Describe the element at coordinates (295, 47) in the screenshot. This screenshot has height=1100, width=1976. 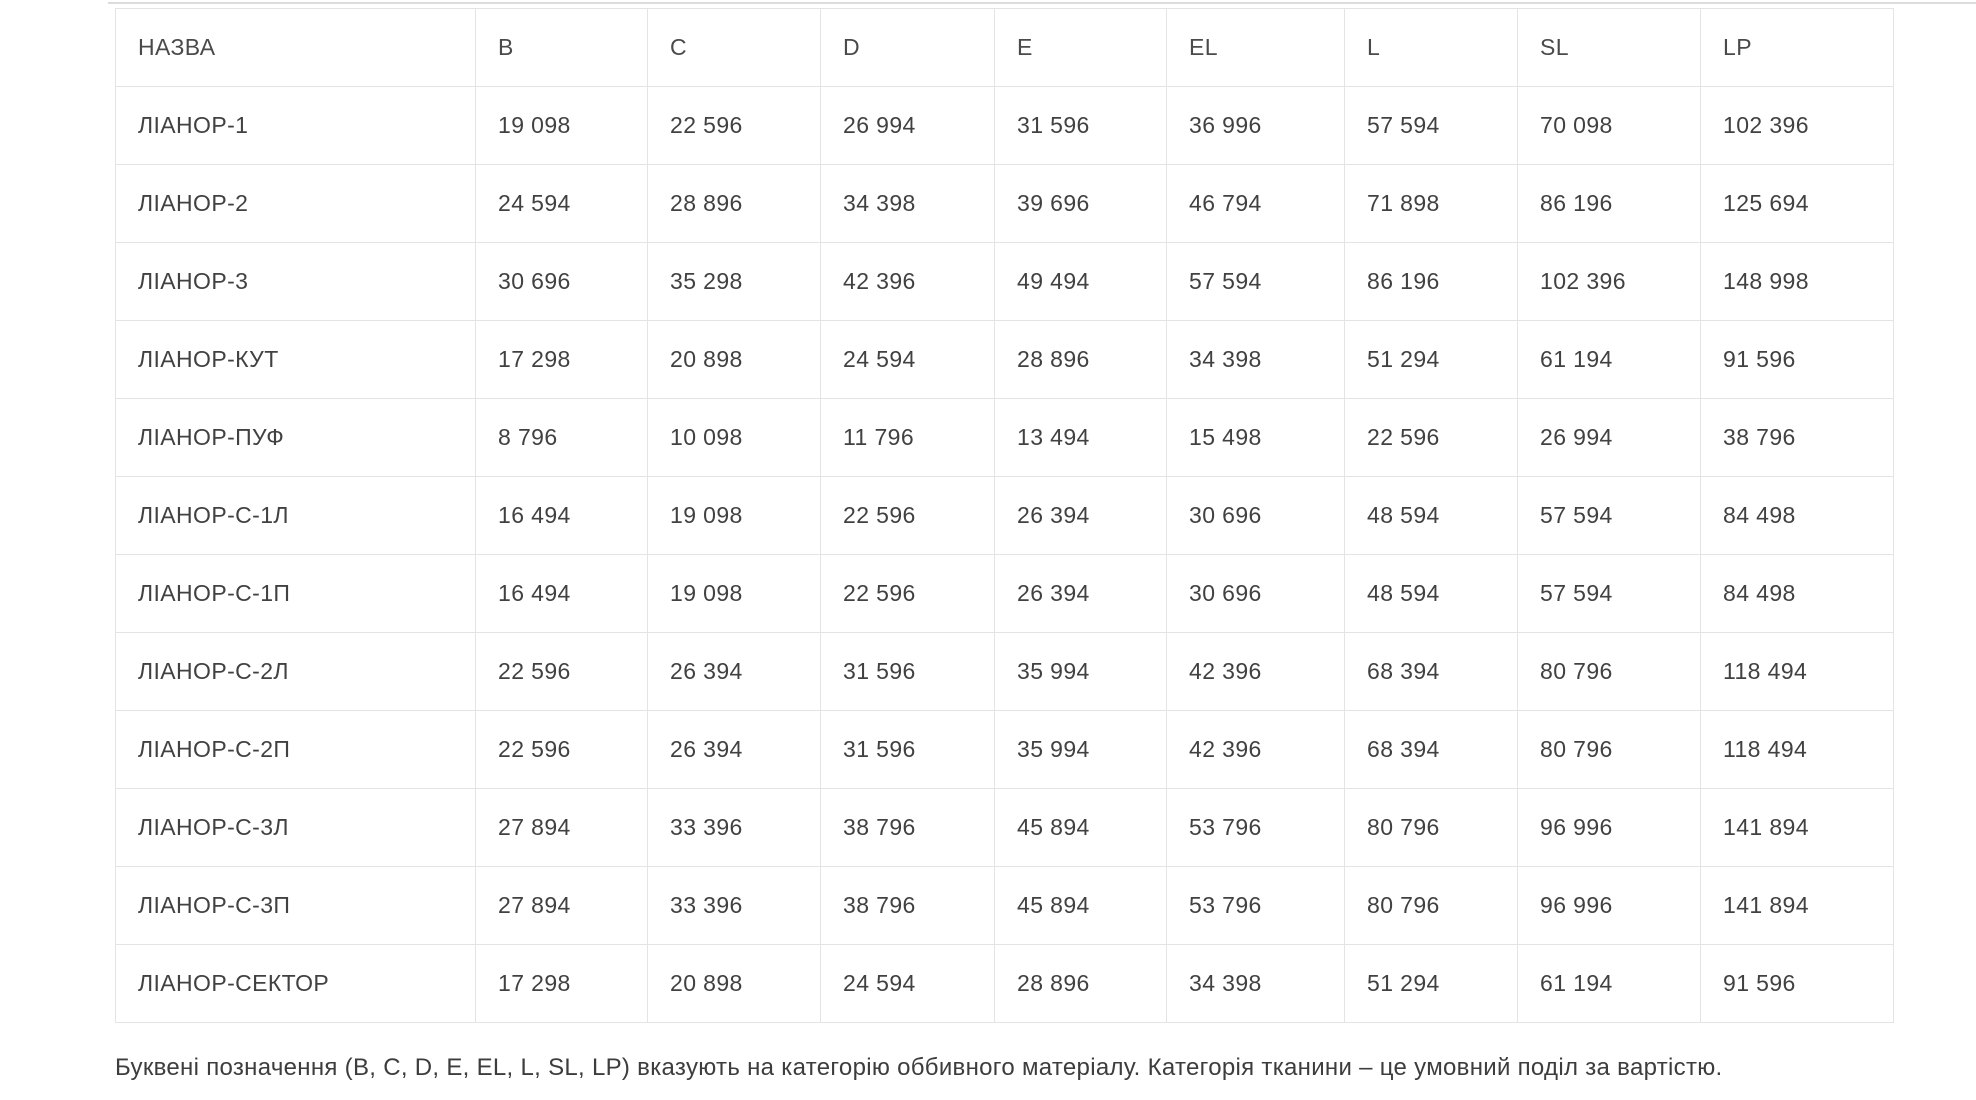
I see `column-header-name: НАЗВА` at that location.